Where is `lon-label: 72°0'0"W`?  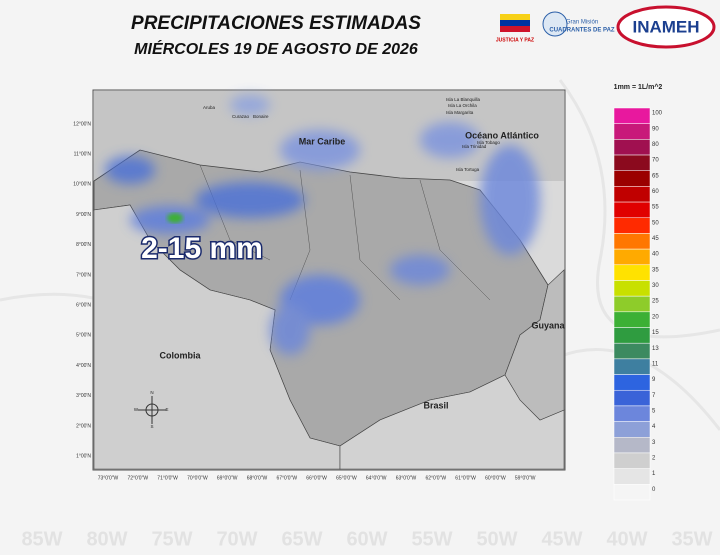 lon-label: 72°0'0"W is located at coordinates (138, 478).